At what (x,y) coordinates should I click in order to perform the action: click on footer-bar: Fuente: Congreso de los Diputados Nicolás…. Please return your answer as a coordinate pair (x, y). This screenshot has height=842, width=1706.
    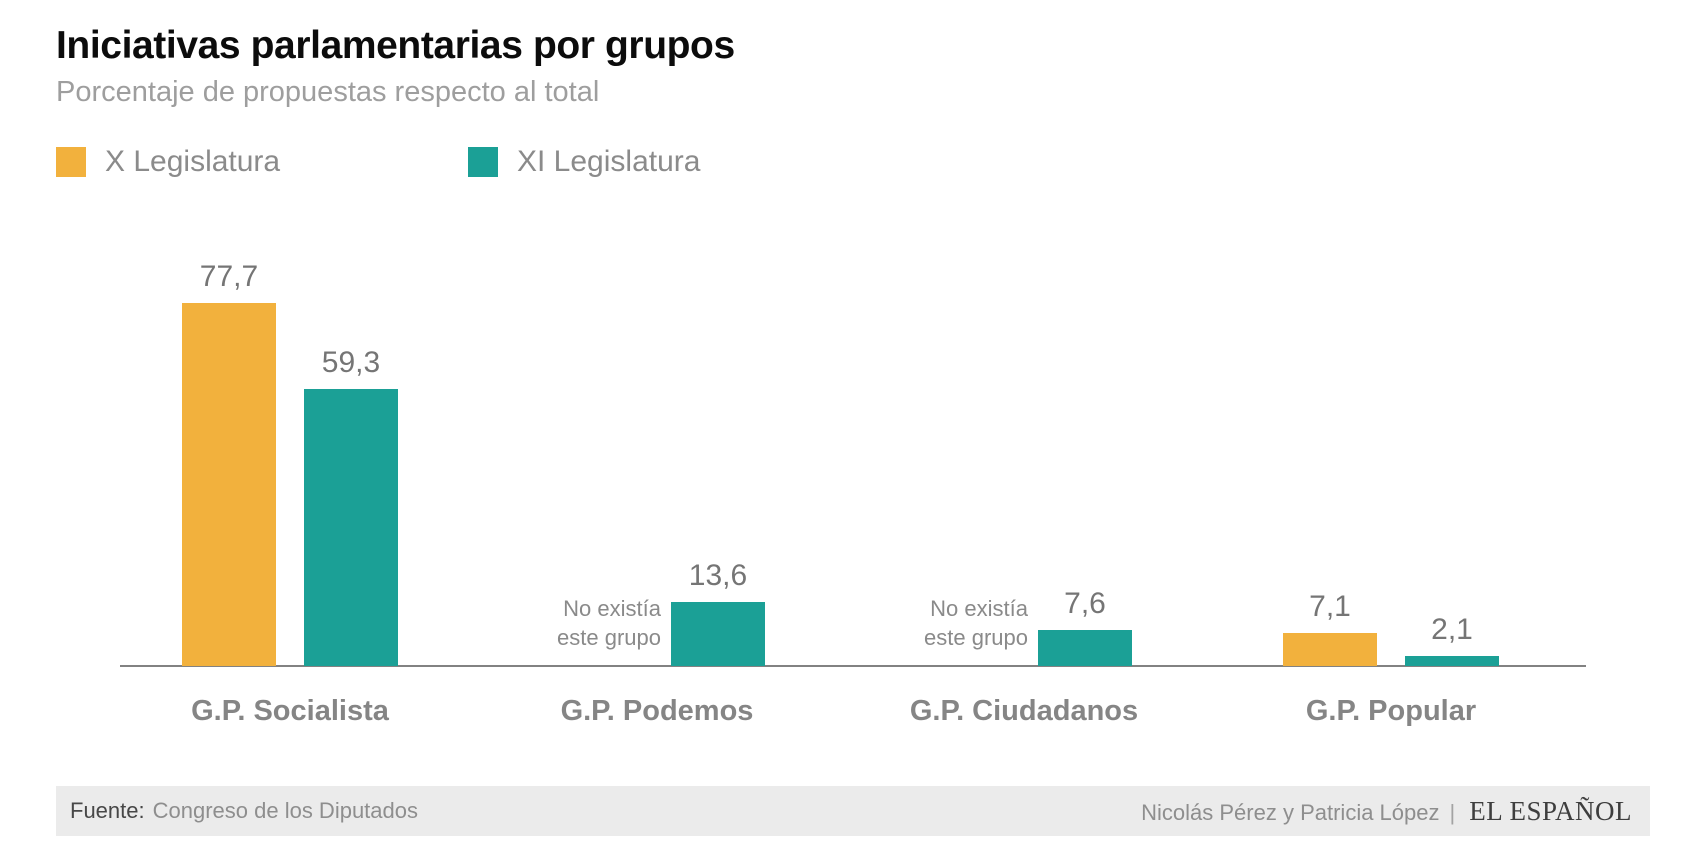
    Looking at the image, I should click on (853, 811).